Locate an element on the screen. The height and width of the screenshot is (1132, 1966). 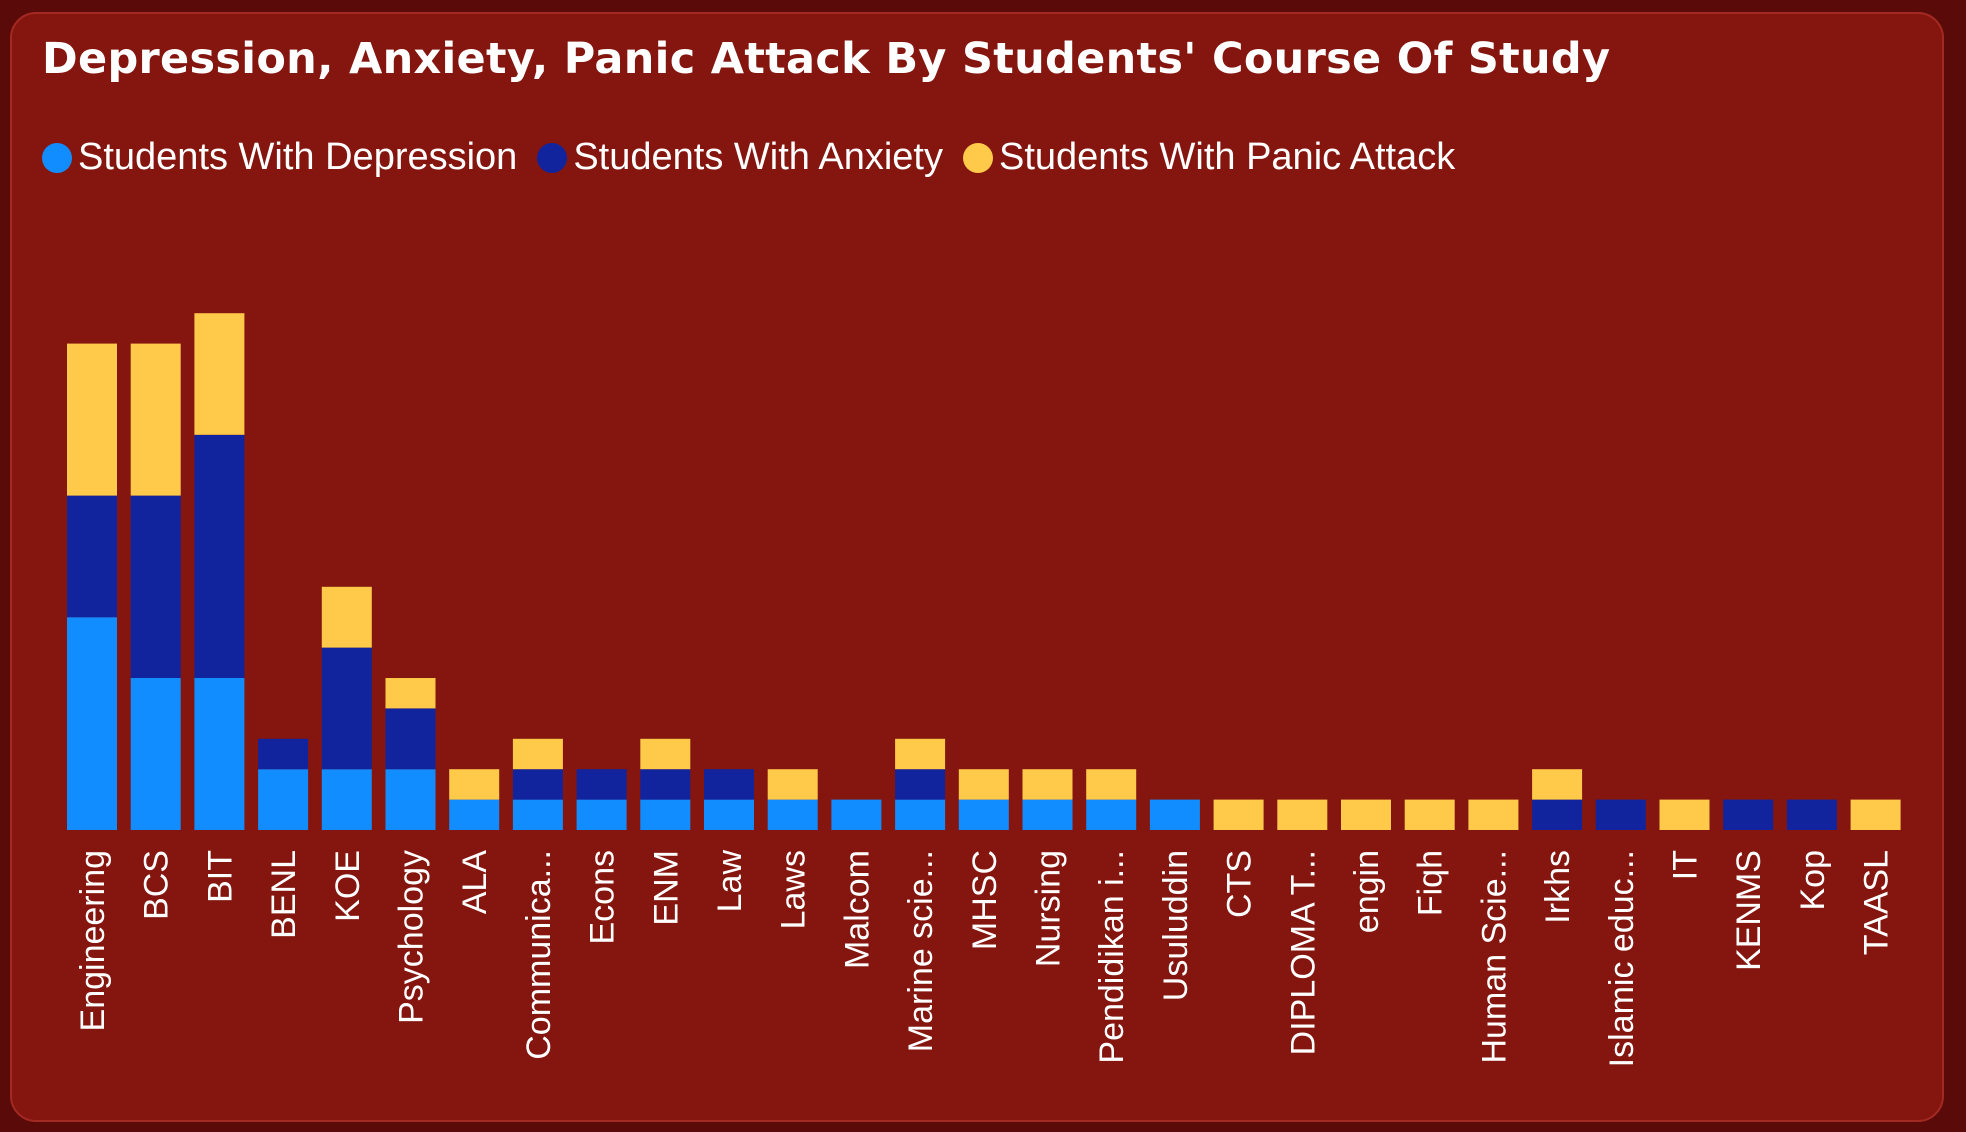
x-tick-label: Engineering is located at coordinates (93, 940).